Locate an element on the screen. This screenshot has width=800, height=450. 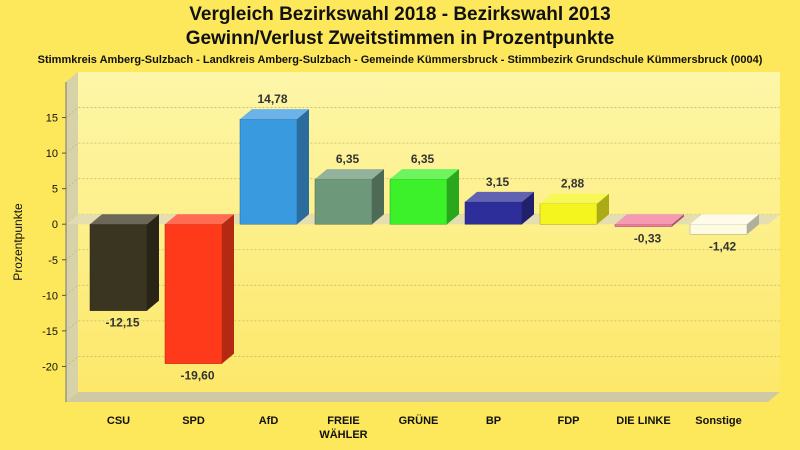
y-tick-label: -5 is located at coordinates (53, 261).